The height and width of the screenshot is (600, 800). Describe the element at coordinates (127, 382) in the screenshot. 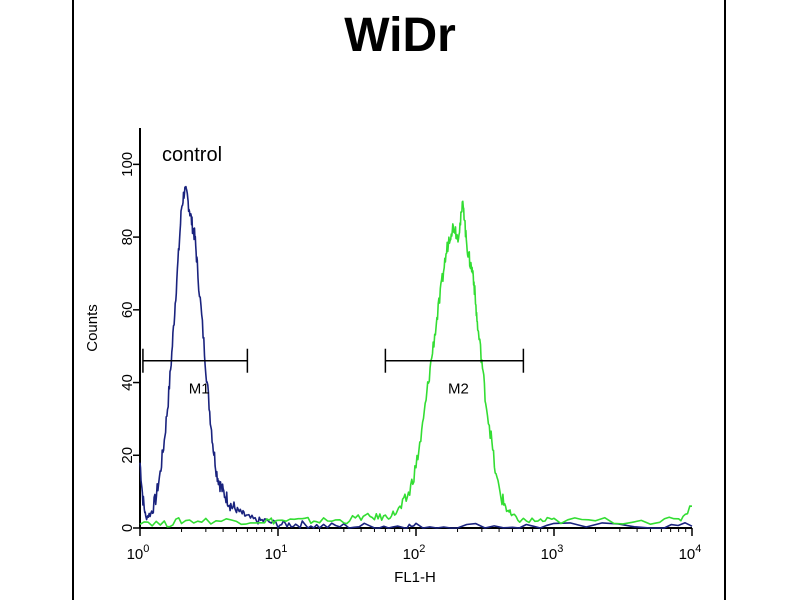

I see `y-tick-label: 40` at that location.